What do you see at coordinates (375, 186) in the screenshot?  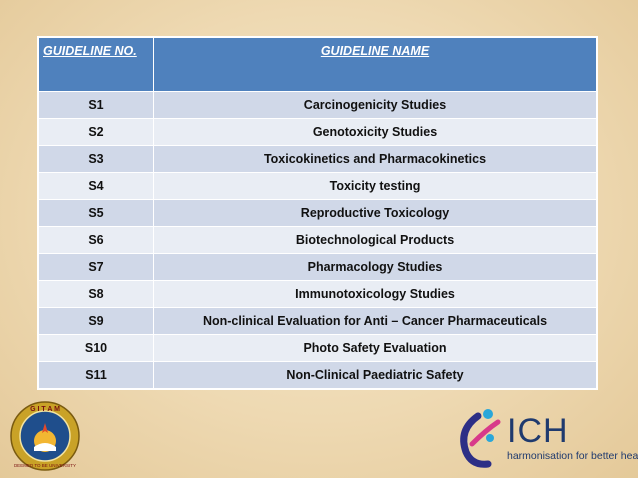 I see `guideline-name-cell: Toxicity testing` at bounding box center [375, 186].